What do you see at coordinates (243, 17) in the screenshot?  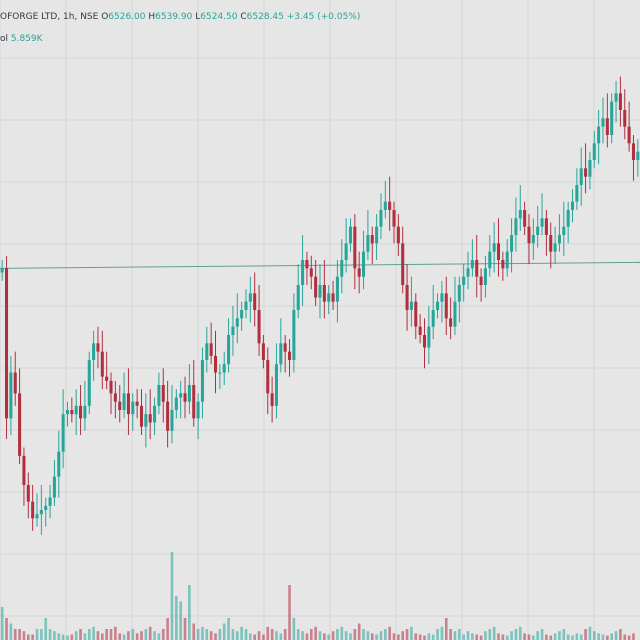 I see `close-label: C` at bounding box center [243, 17].